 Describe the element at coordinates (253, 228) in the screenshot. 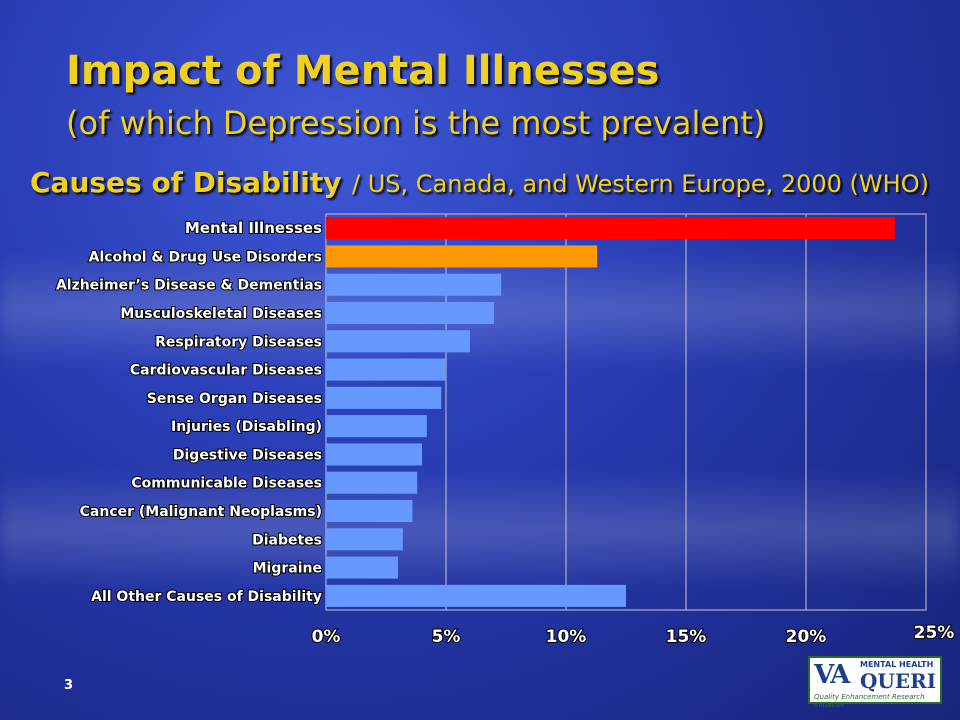

I see `category-label-1: Mental Illnesses` at that location.